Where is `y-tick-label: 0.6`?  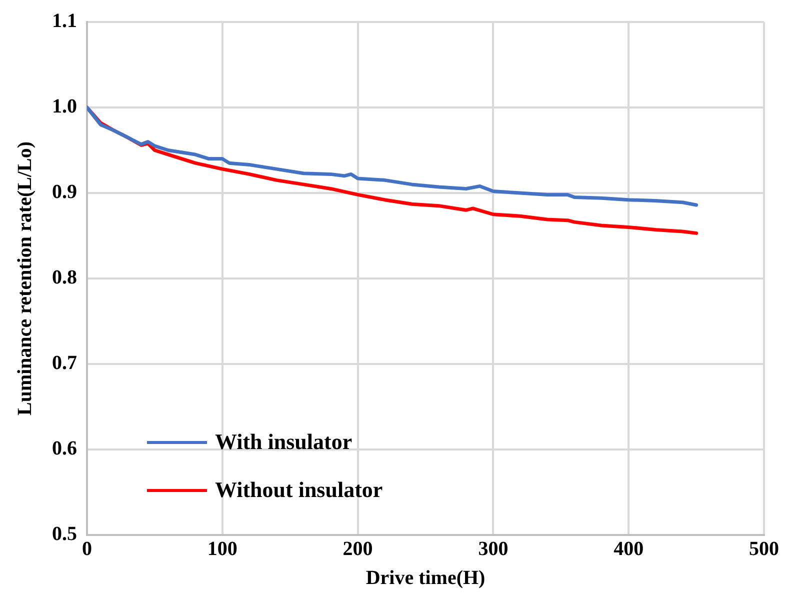
y-tick-label: 0.6 is located at coordinates (64, 449).